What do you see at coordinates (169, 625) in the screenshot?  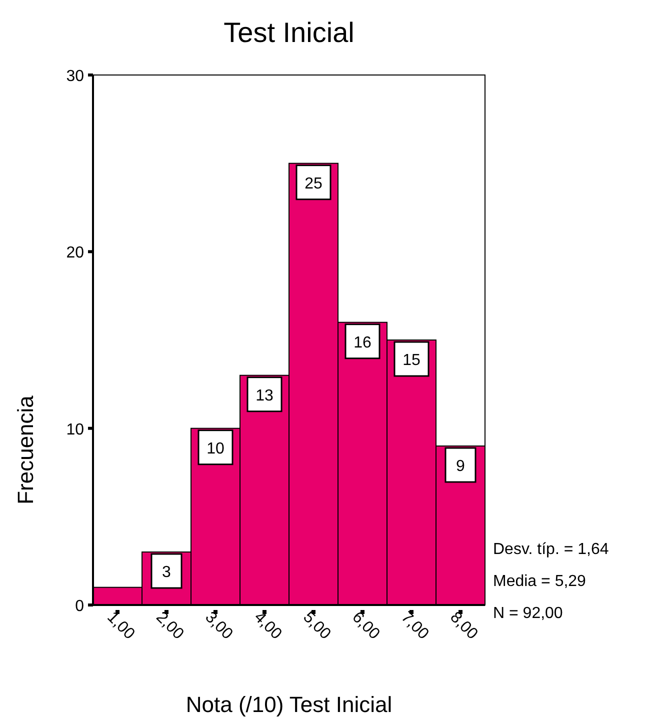 I see `x-tick-label: 2,00` at bounding box center [169, 625].